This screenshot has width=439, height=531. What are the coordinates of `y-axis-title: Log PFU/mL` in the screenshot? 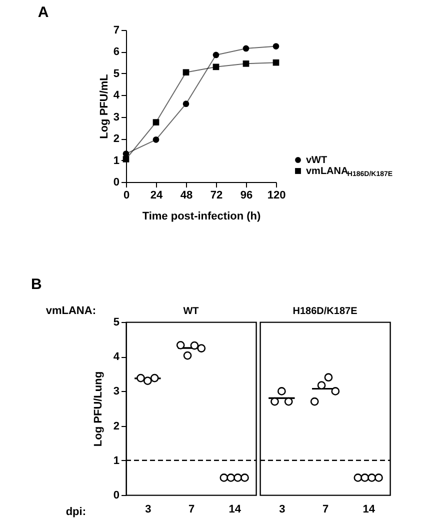 It's located at (104, 106).